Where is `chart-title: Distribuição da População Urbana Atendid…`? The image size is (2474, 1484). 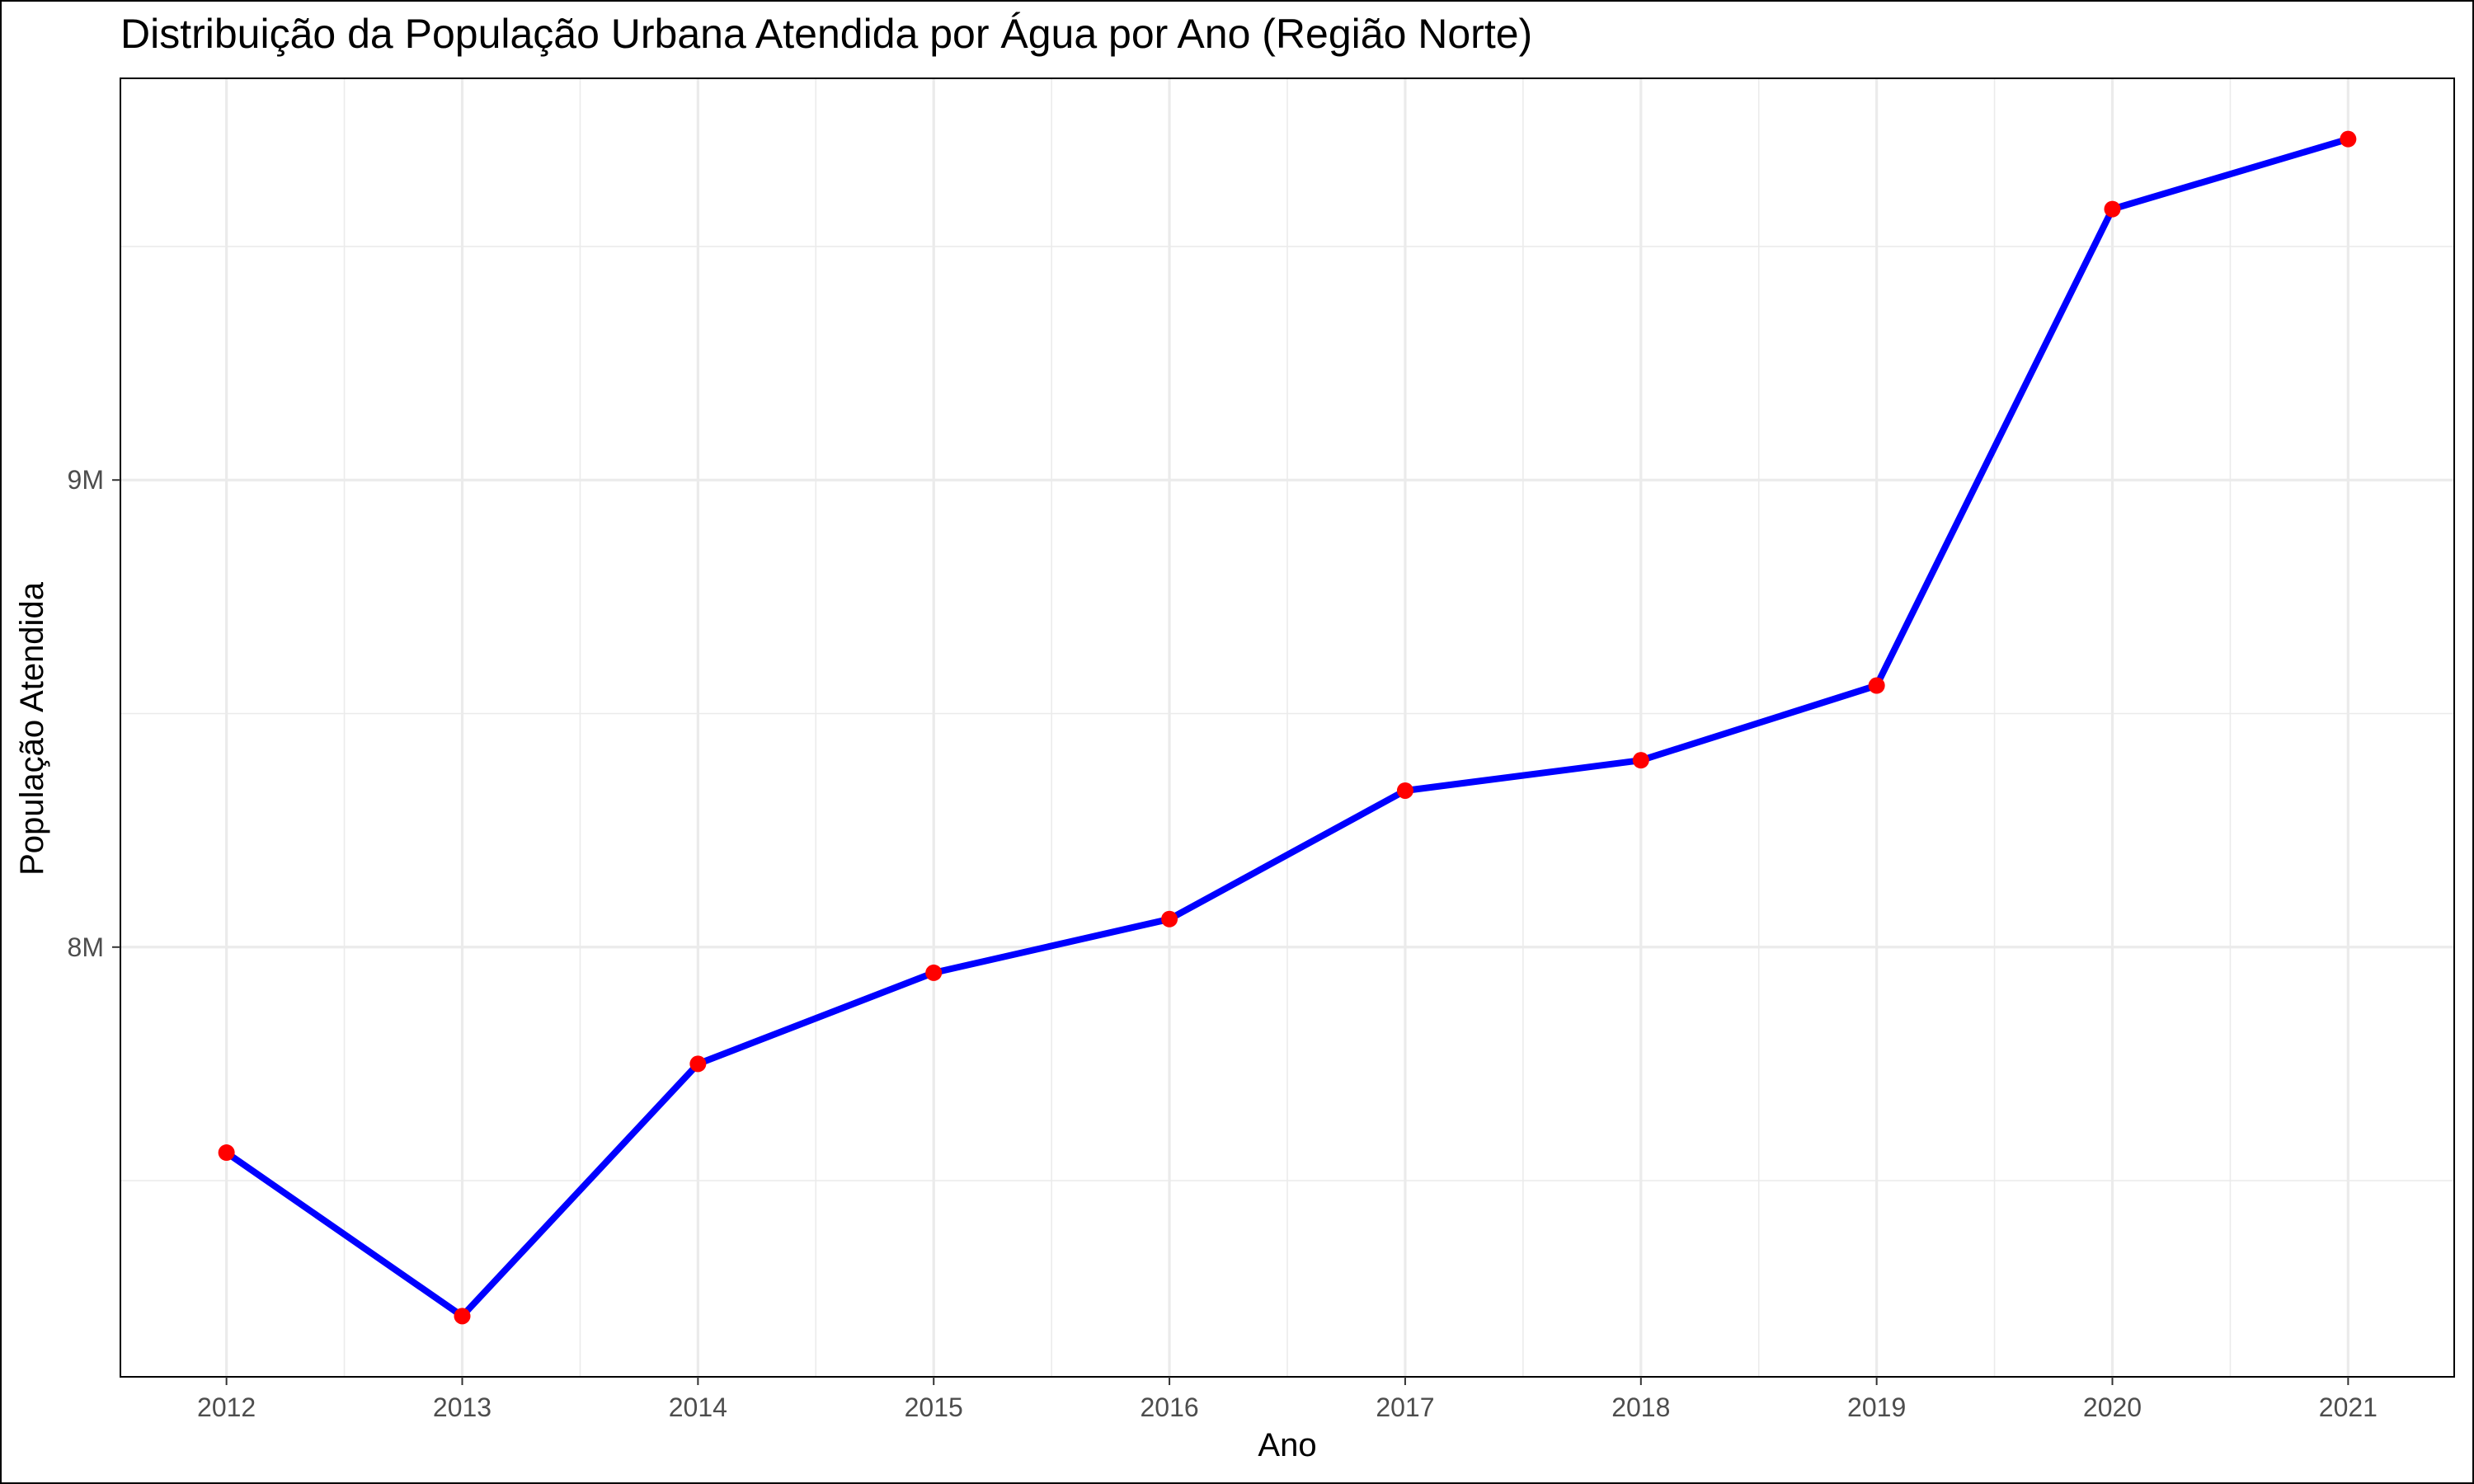 chart-title: Distribuição da População Urbana Atendid… is located at coordinates (826, 34).